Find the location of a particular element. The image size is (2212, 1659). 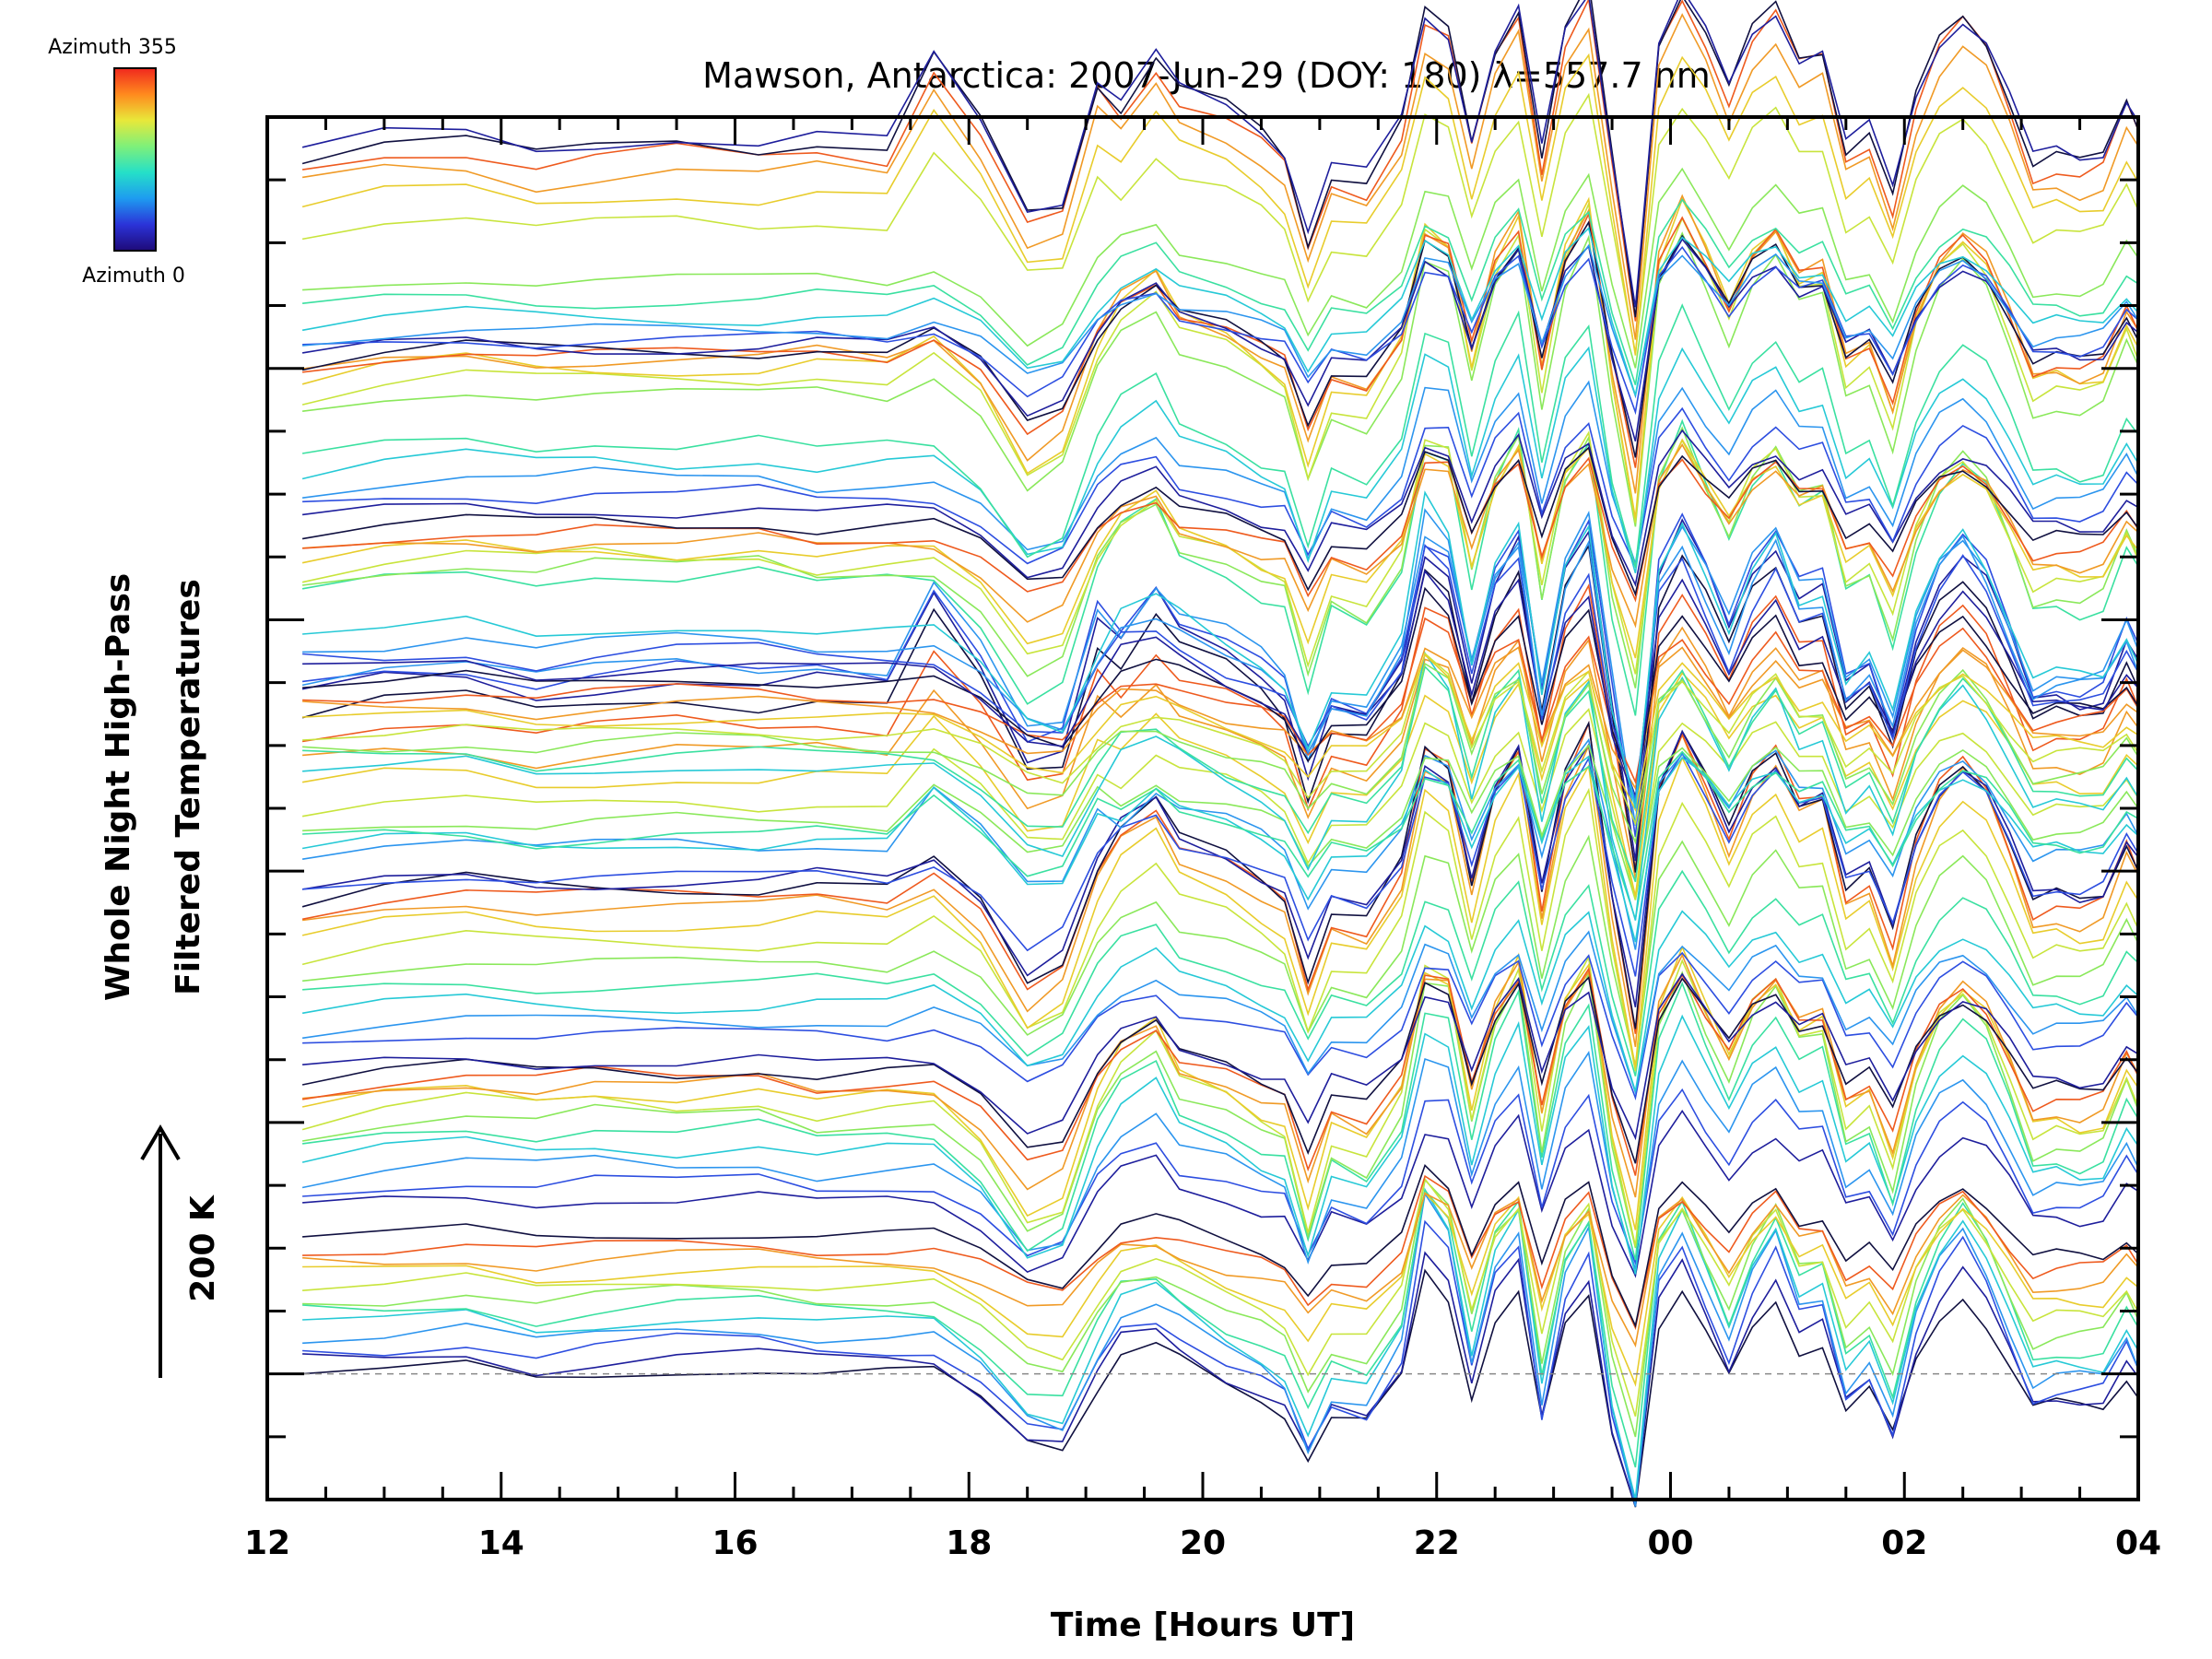

x-tick-label: 02 is located at coordinates (1904, 1543).